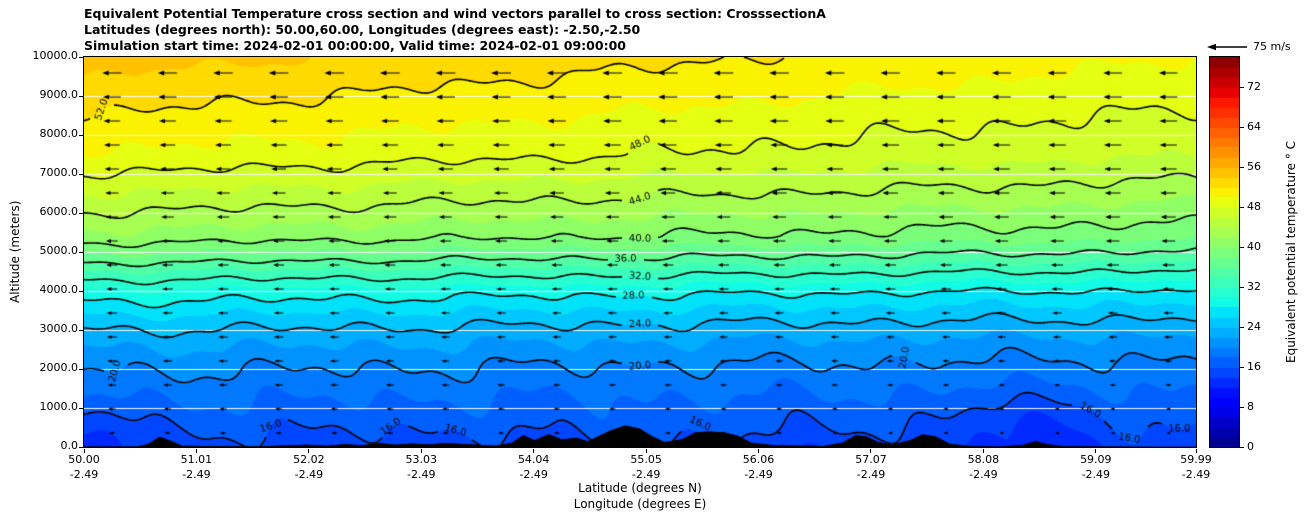 The width and height of the screenshot is (1308, 526). What do you see at coordinates (1272, 46) in the screenshot?
I see `quiver-key-label: 75 m/s` at bounding box center [1272, 46].